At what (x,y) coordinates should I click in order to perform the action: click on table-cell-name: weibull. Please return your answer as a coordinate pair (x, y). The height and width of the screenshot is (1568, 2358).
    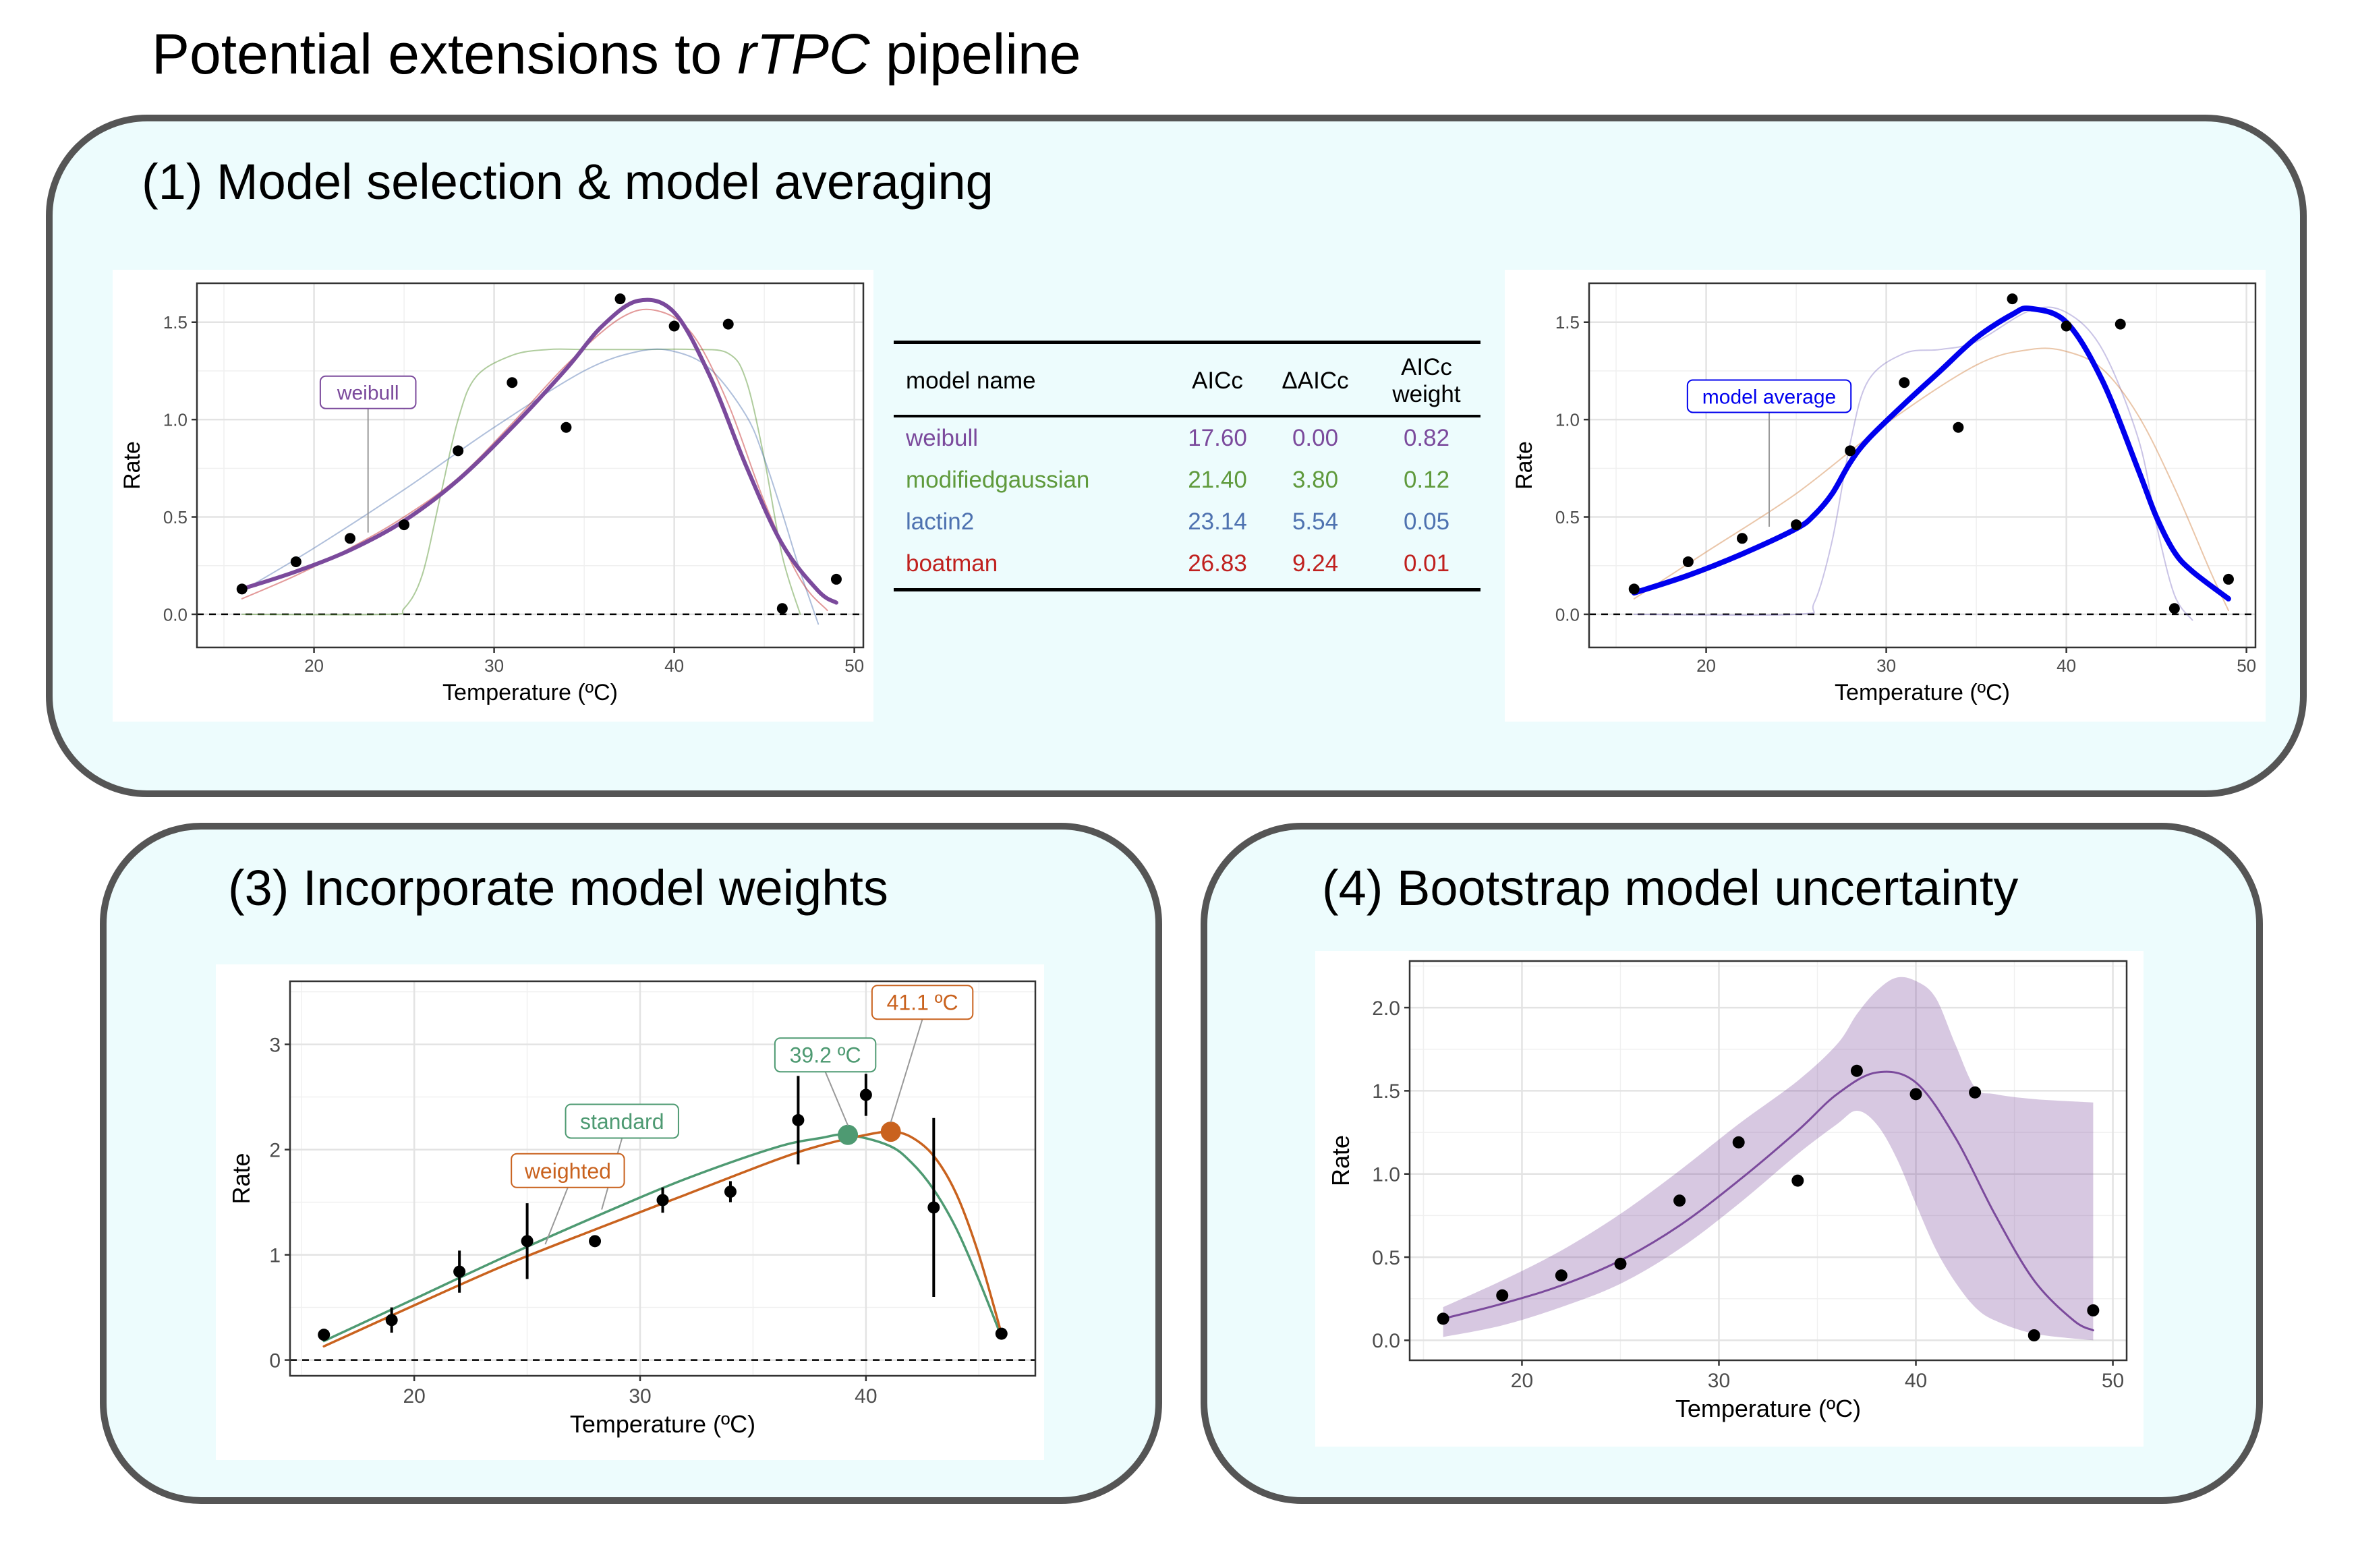
    Looking at the image, I should click on (942, 438).